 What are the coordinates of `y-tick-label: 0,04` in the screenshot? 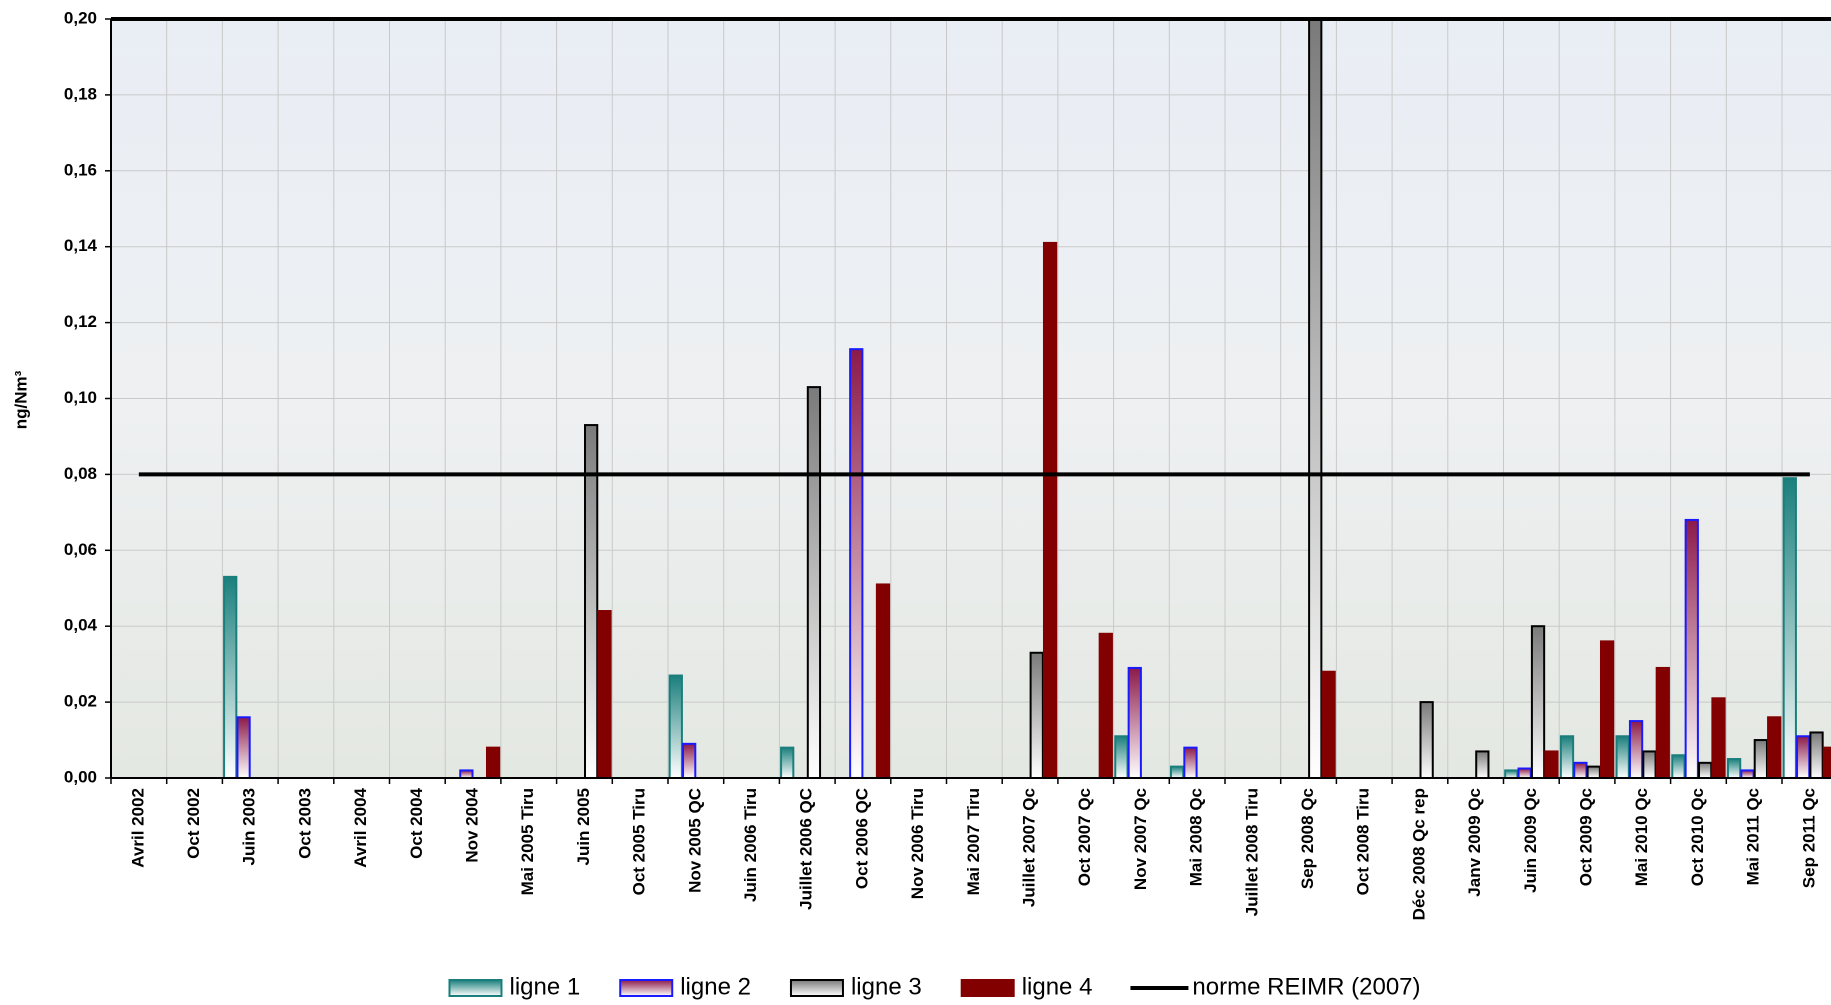 It's located at (81, 625).